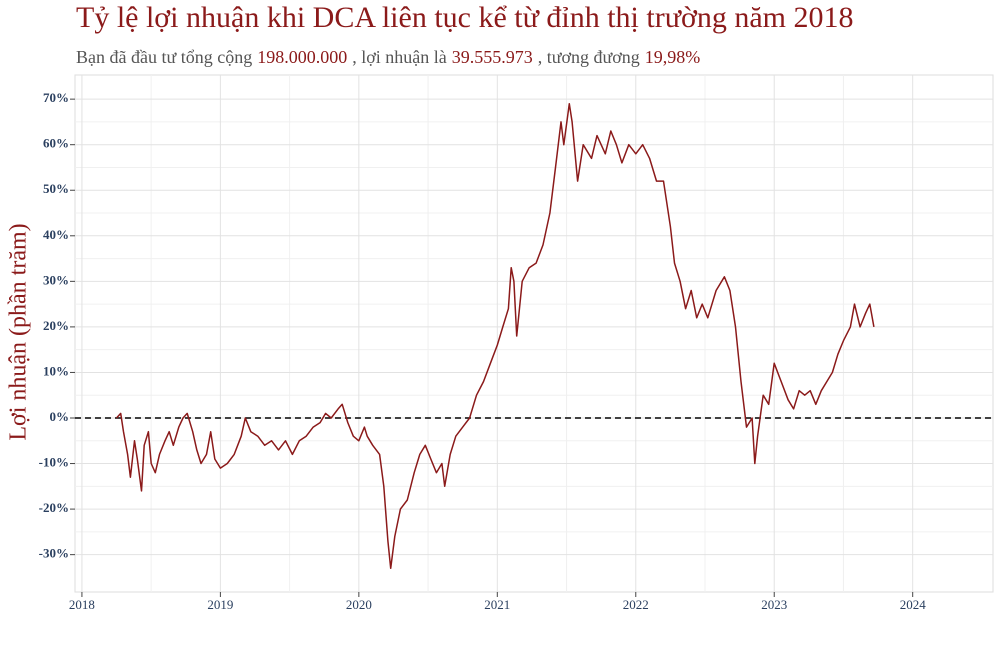  Describe the element at coordinates (19, 331) in the screenshot. I see `y-axis-label: Lợi nhuận (phần trăm)` at that location.